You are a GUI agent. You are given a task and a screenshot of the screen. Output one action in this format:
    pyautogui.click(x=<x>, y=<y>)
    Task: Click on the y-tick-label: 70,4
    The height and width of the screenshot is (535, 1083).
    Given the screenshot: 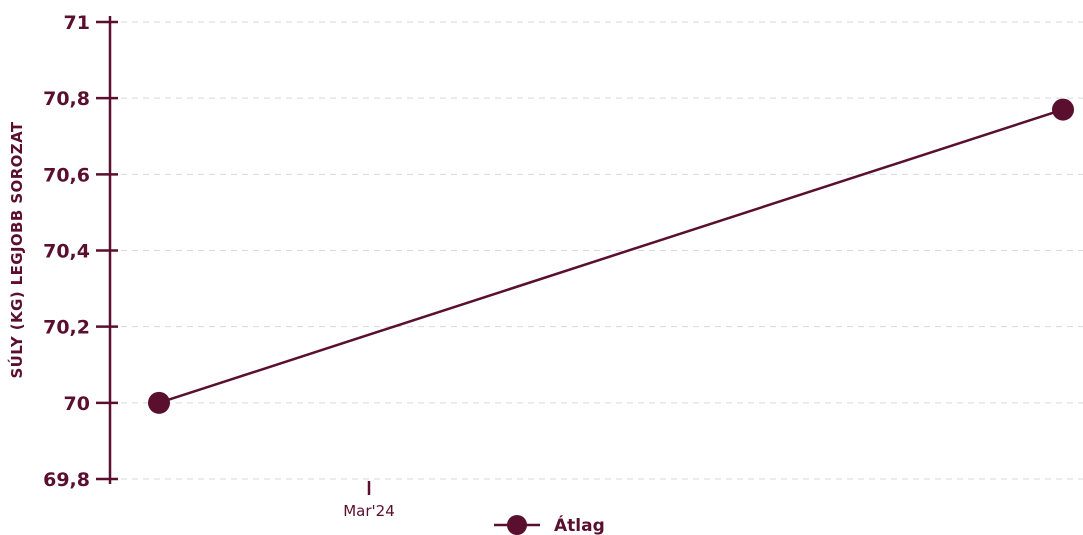 What is the action you would take?
    pyautogui.click(x=66, y=252)
    